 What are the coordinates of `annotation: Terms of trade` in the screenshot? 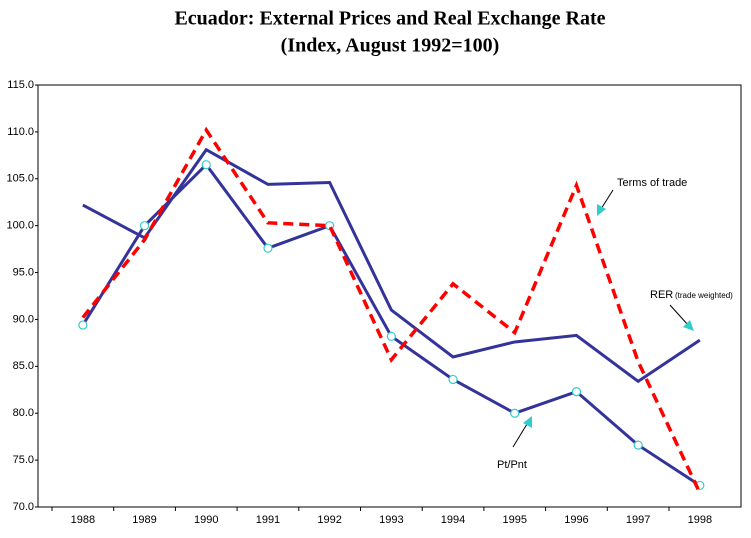 It's located at (652, 183).